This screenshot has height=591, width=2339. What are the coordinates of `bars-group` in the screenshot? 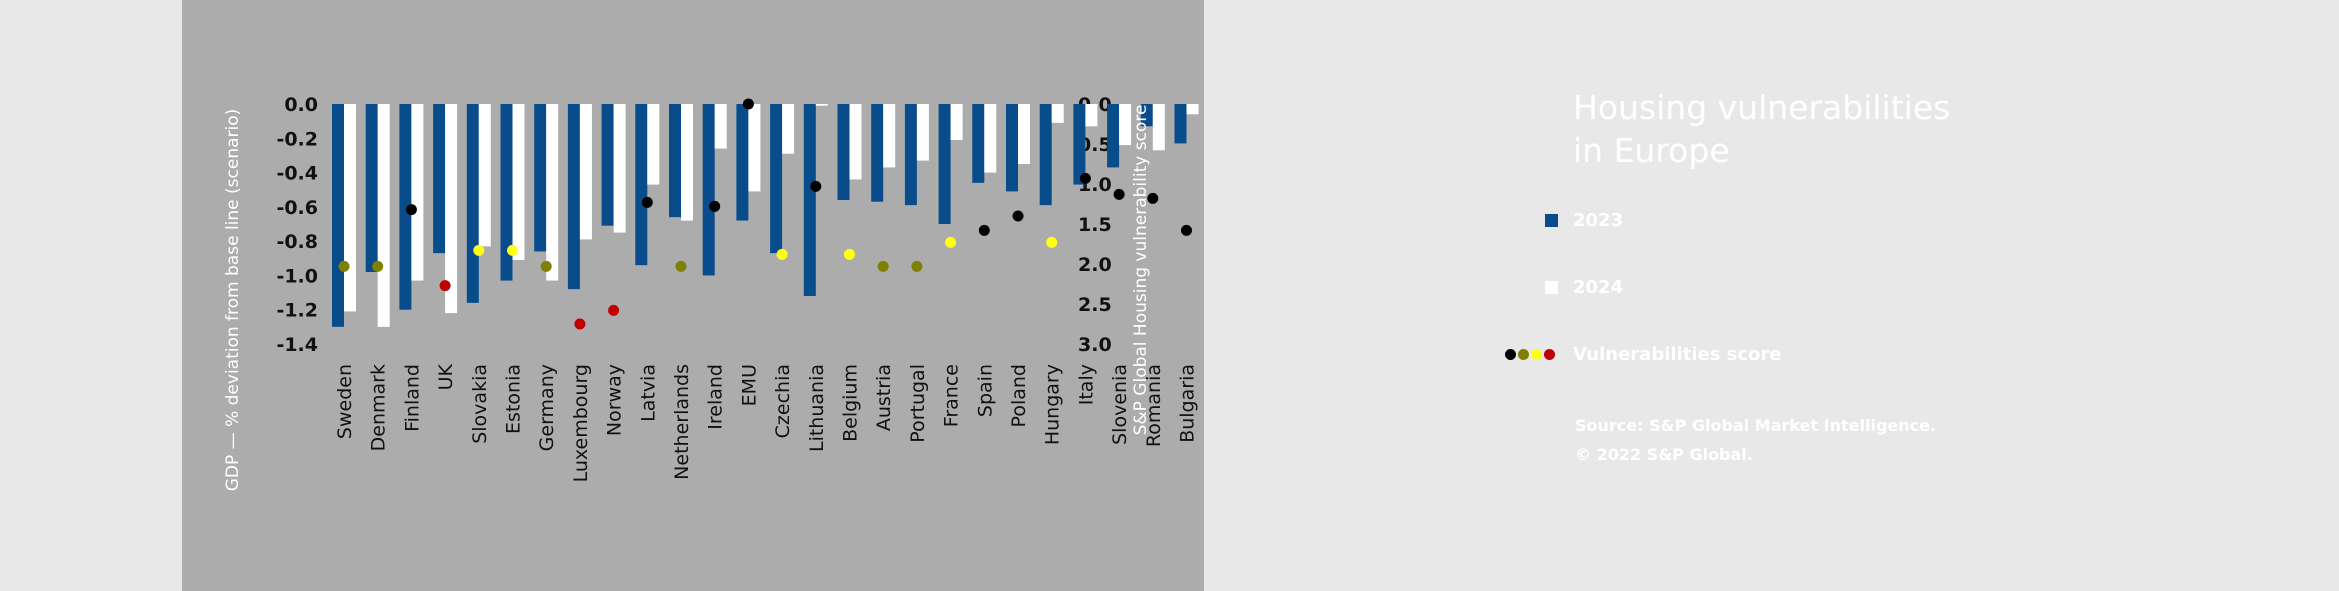 It's located at (765, 215).